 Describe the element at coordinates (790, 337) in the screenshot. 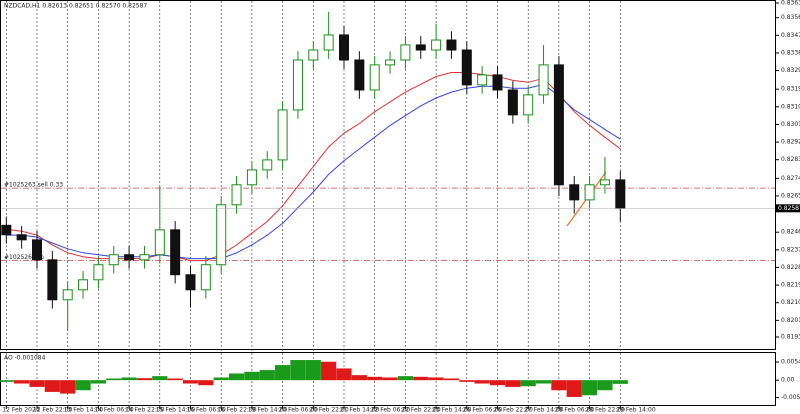

I see `y-tick-label: 0.81930` at that location.